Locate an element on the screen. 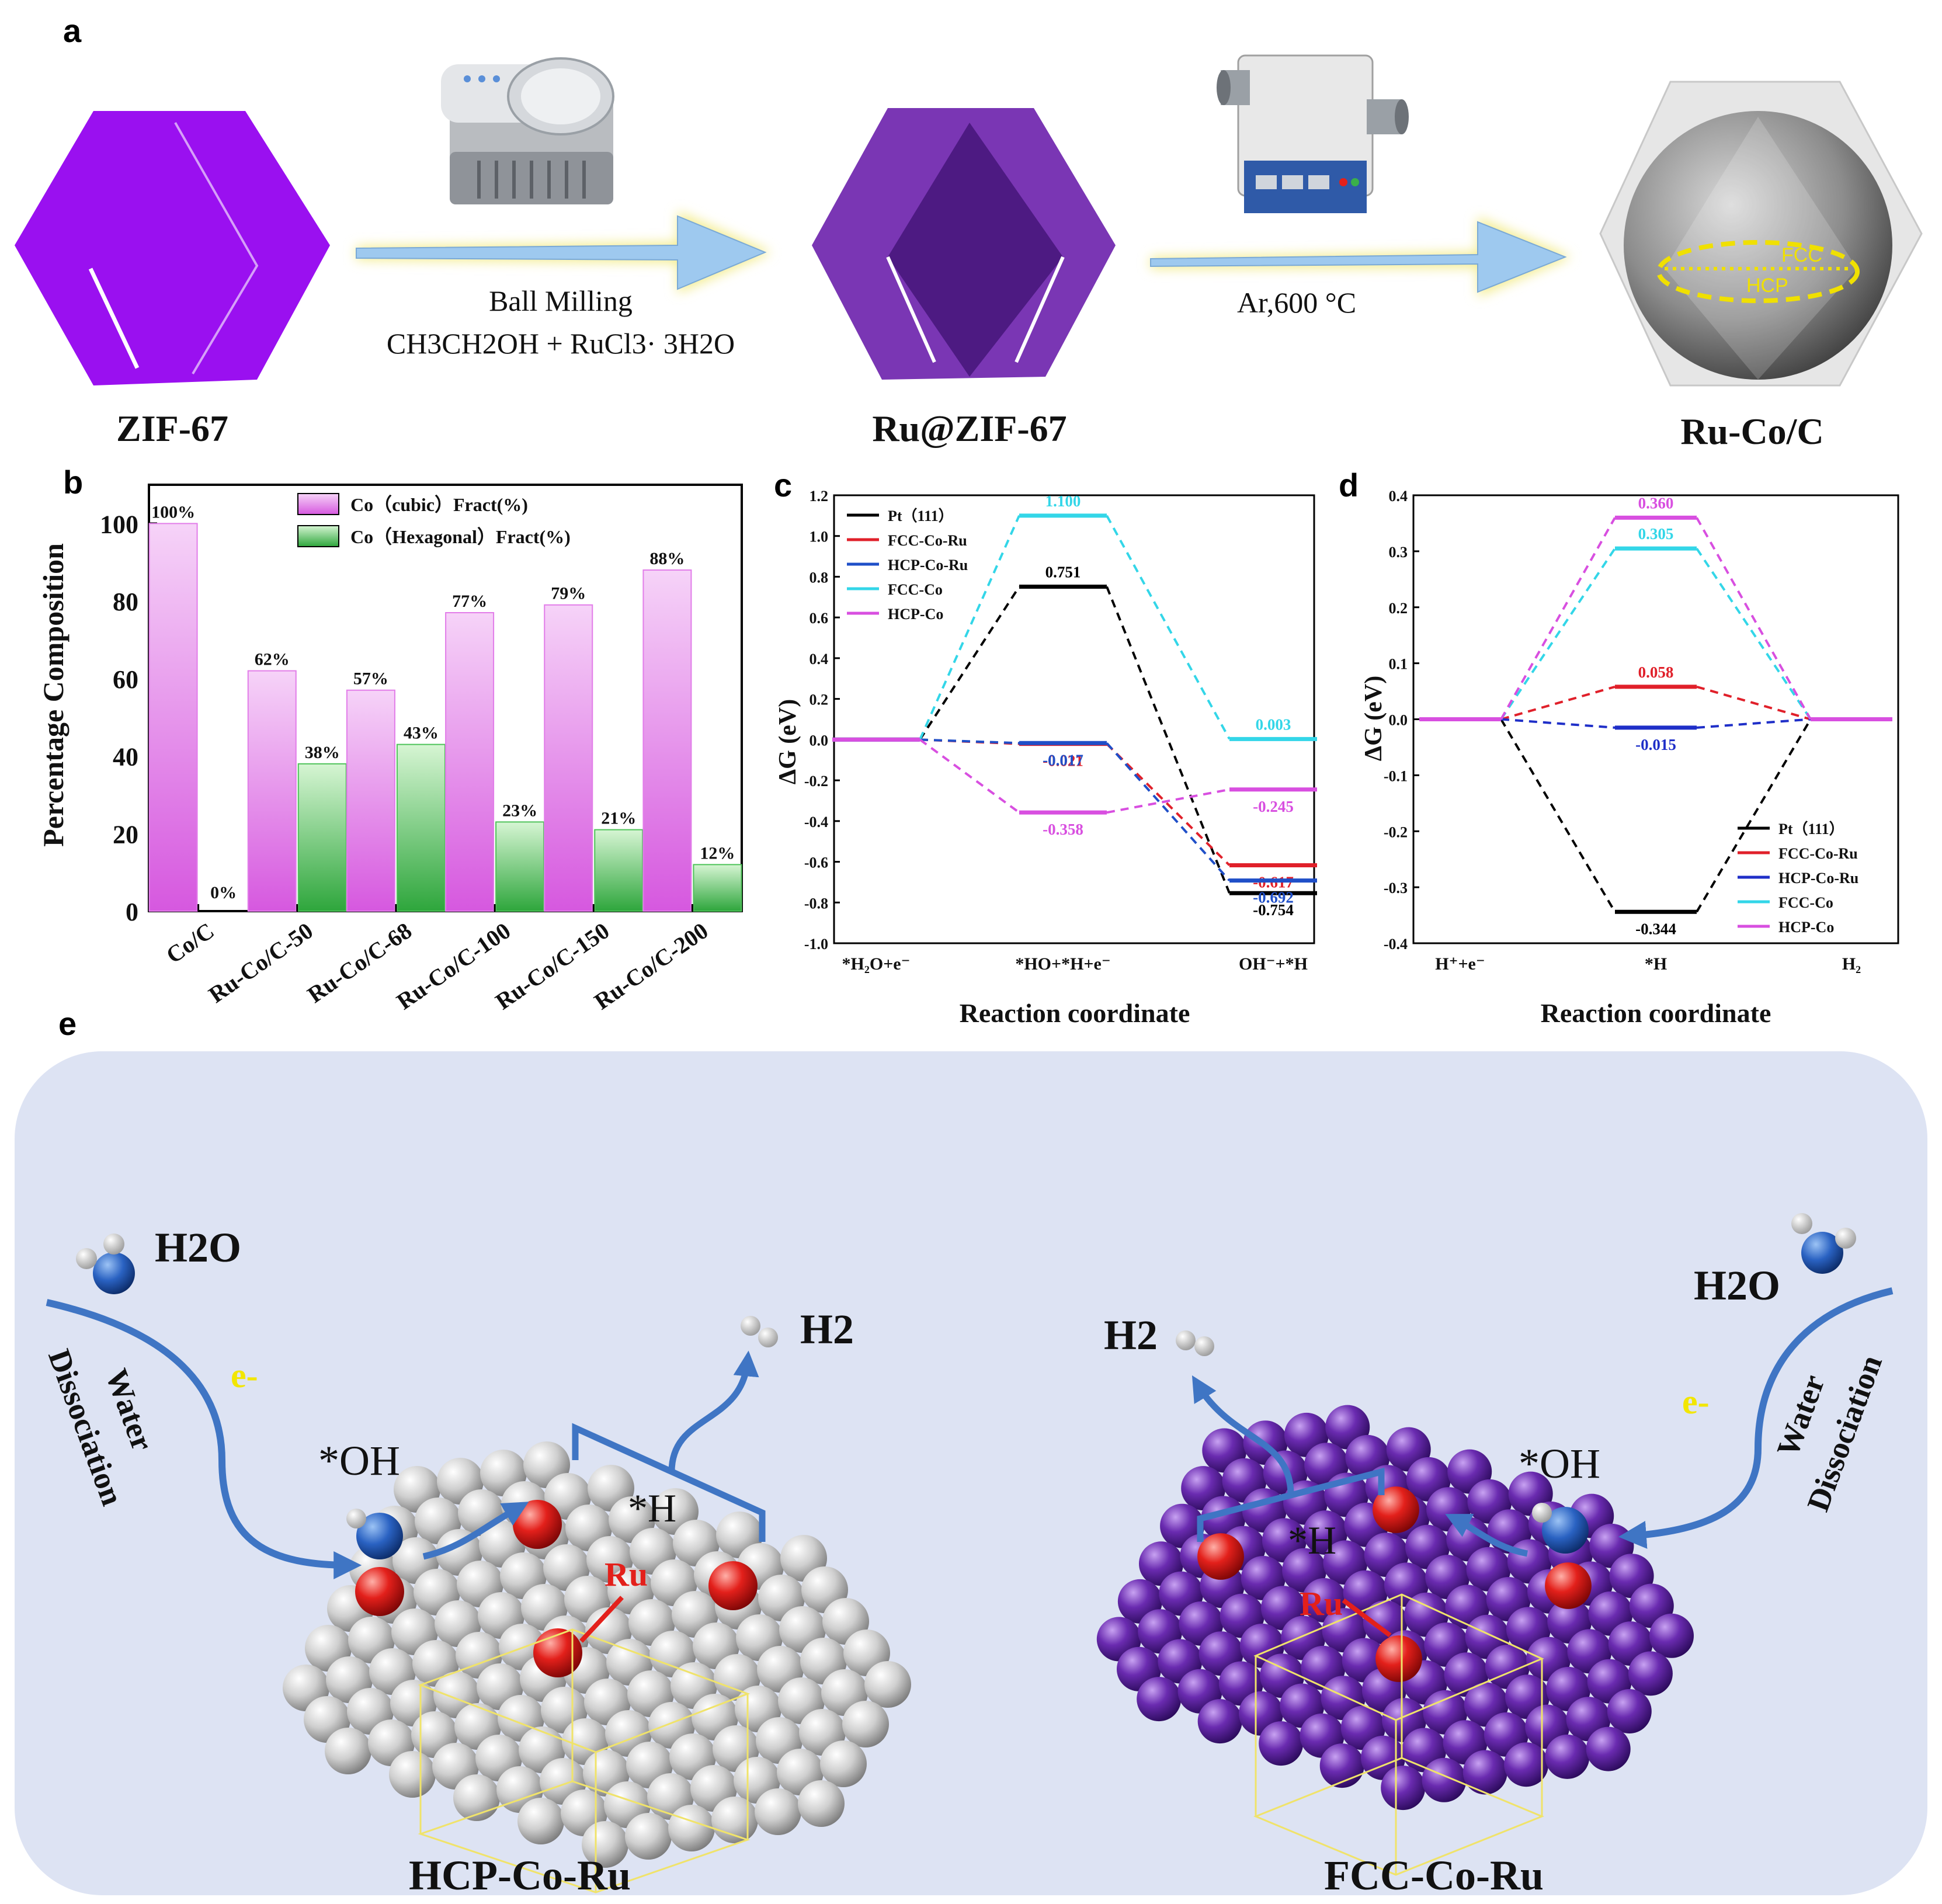 The width and height of the screenshot is (1942, 1904). ytick-label: 0.0 is located at coordinates (1398, 720).